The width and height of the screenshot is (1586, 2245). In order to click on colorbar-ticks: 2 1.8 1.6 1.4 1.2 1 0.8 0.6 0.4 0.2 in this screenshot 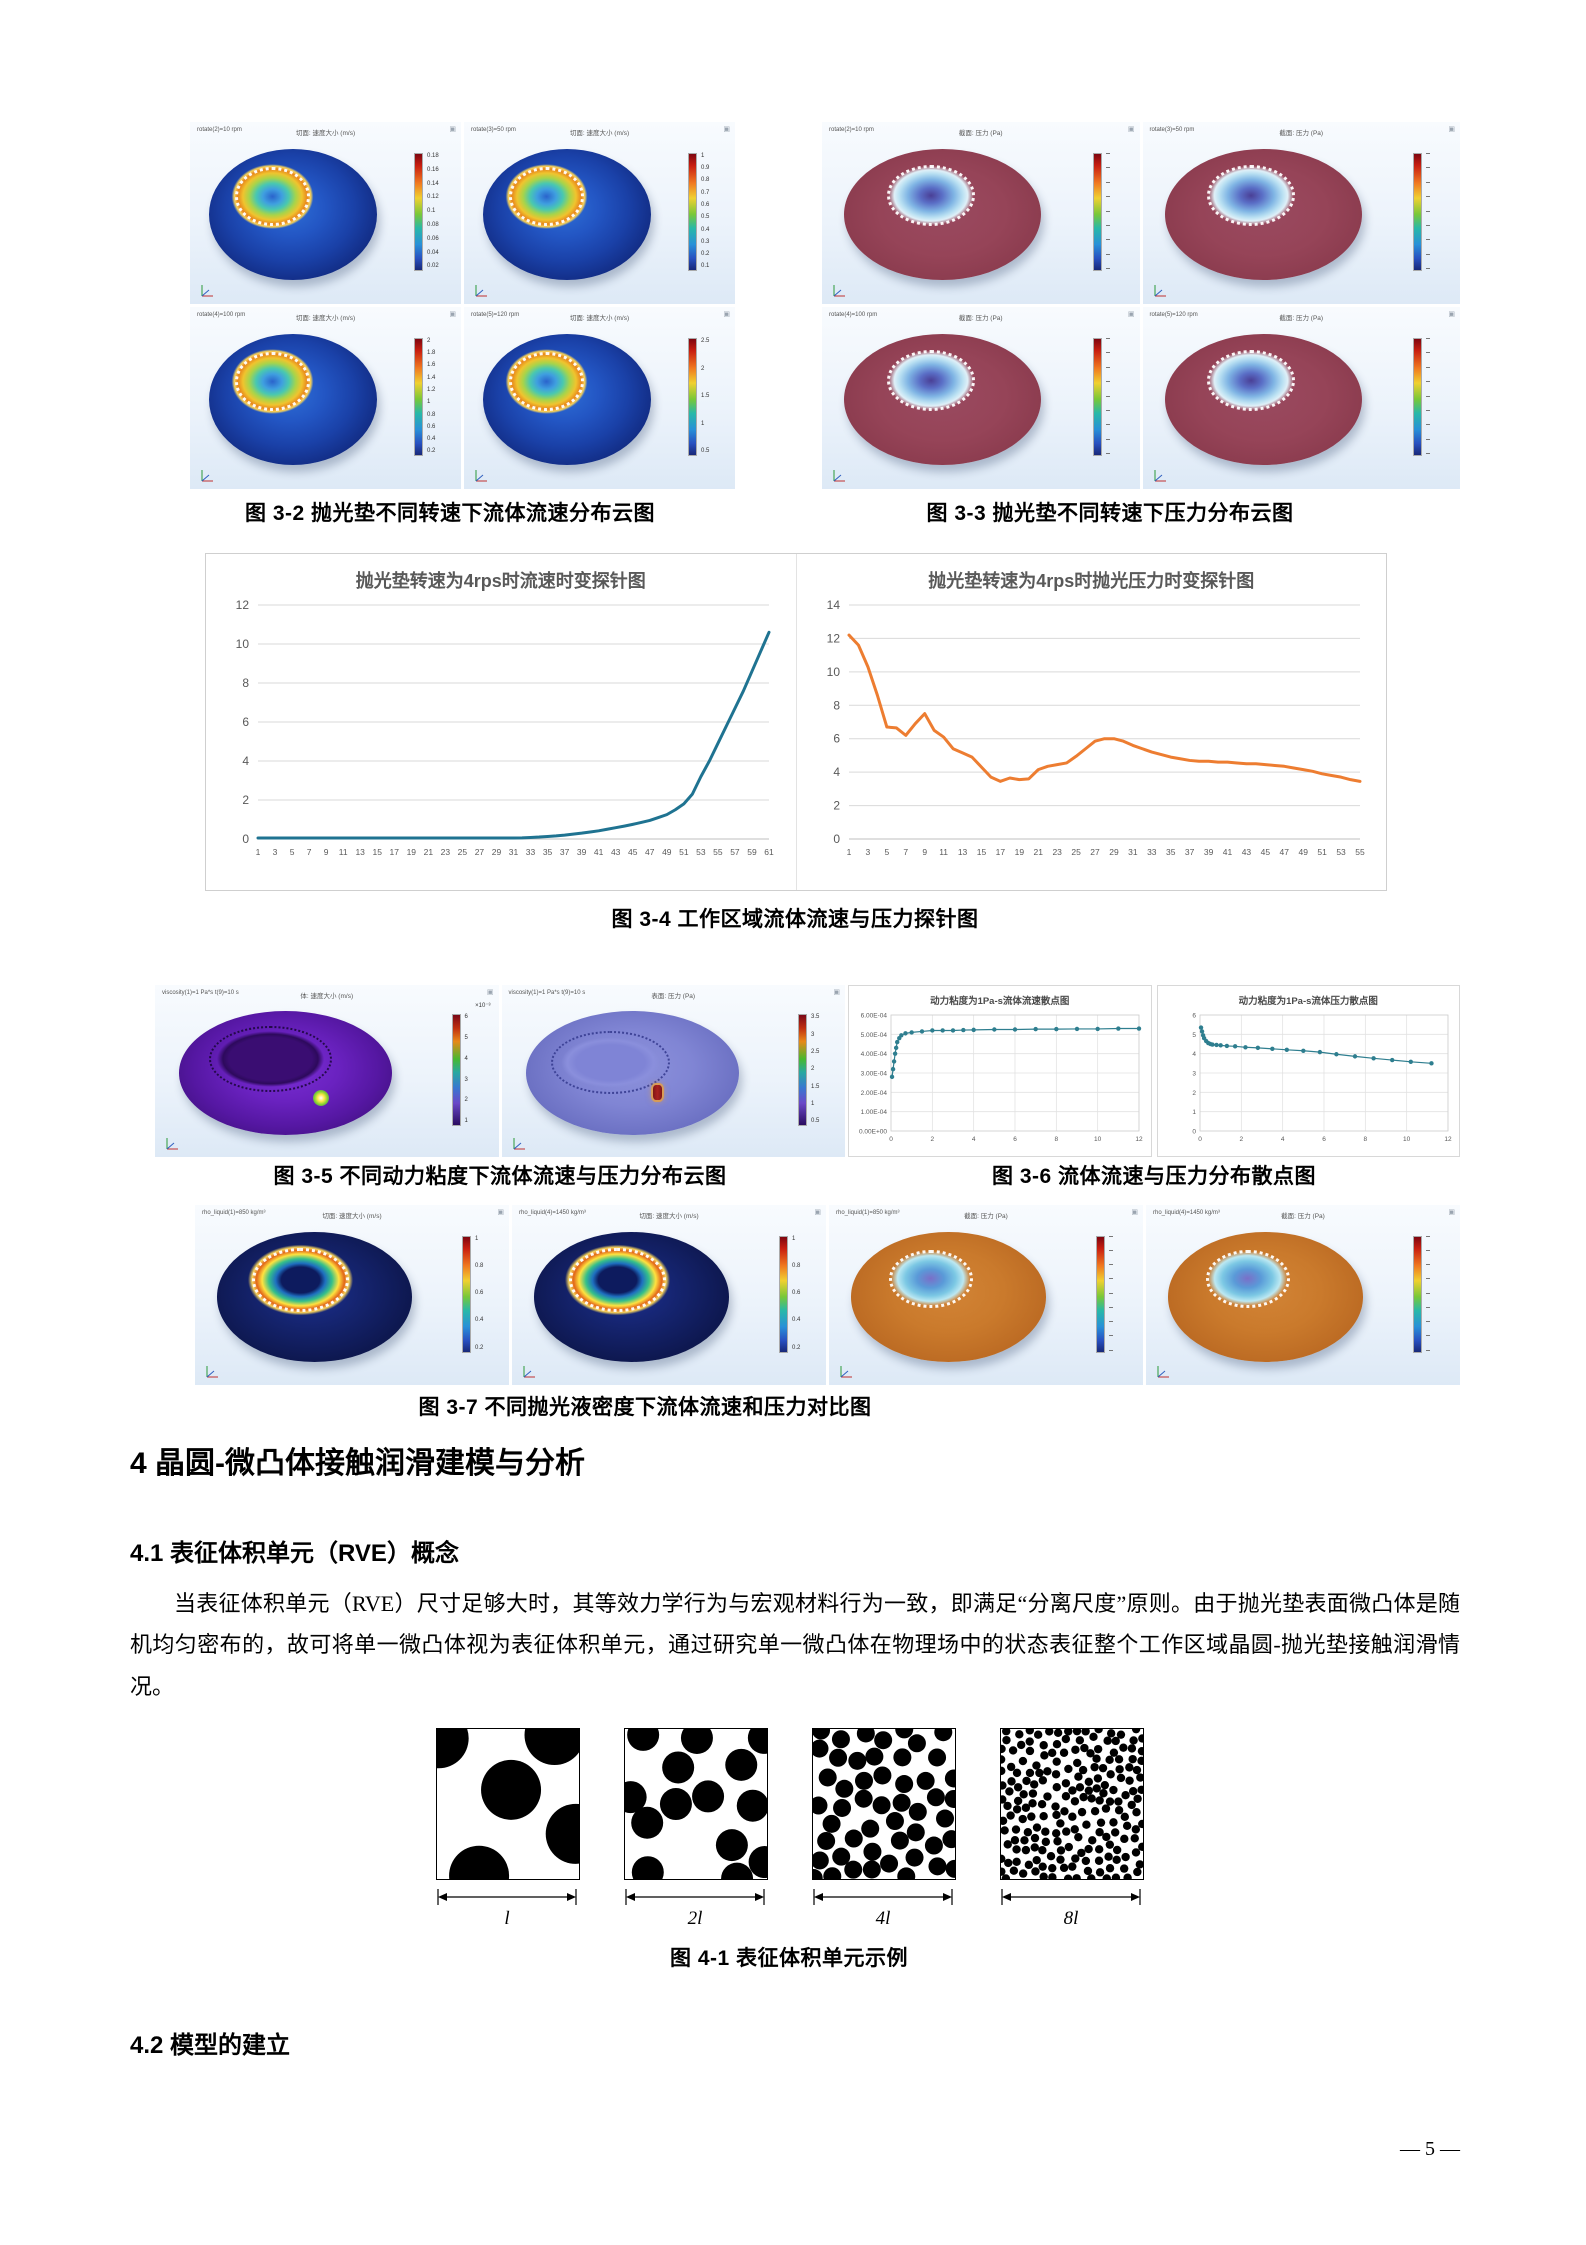, I will do `click(431, 396)`.